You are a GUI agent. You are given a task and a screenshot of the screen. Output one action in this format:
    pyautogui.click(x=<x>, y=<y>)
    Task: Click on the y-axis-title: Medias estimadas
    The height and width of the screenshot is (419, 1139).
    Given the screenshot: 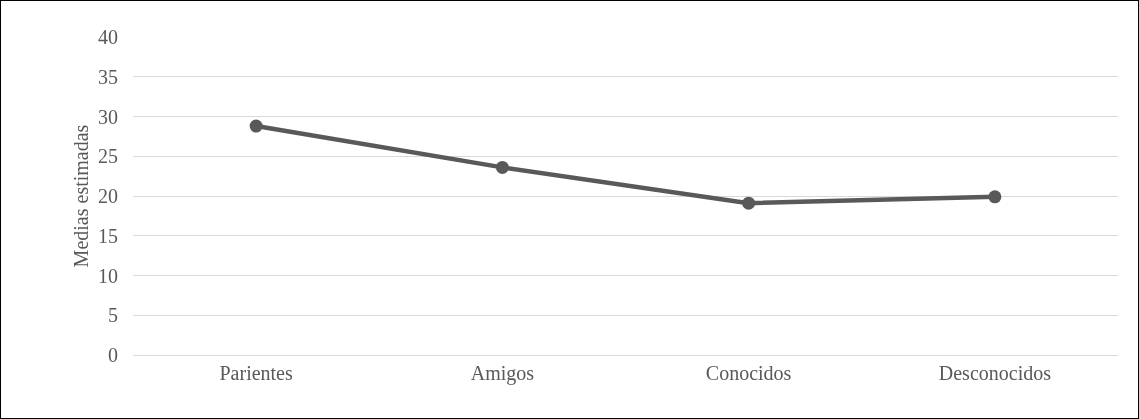 What is the action you would take?
    pyautogui.click(x=80, y=196)
    